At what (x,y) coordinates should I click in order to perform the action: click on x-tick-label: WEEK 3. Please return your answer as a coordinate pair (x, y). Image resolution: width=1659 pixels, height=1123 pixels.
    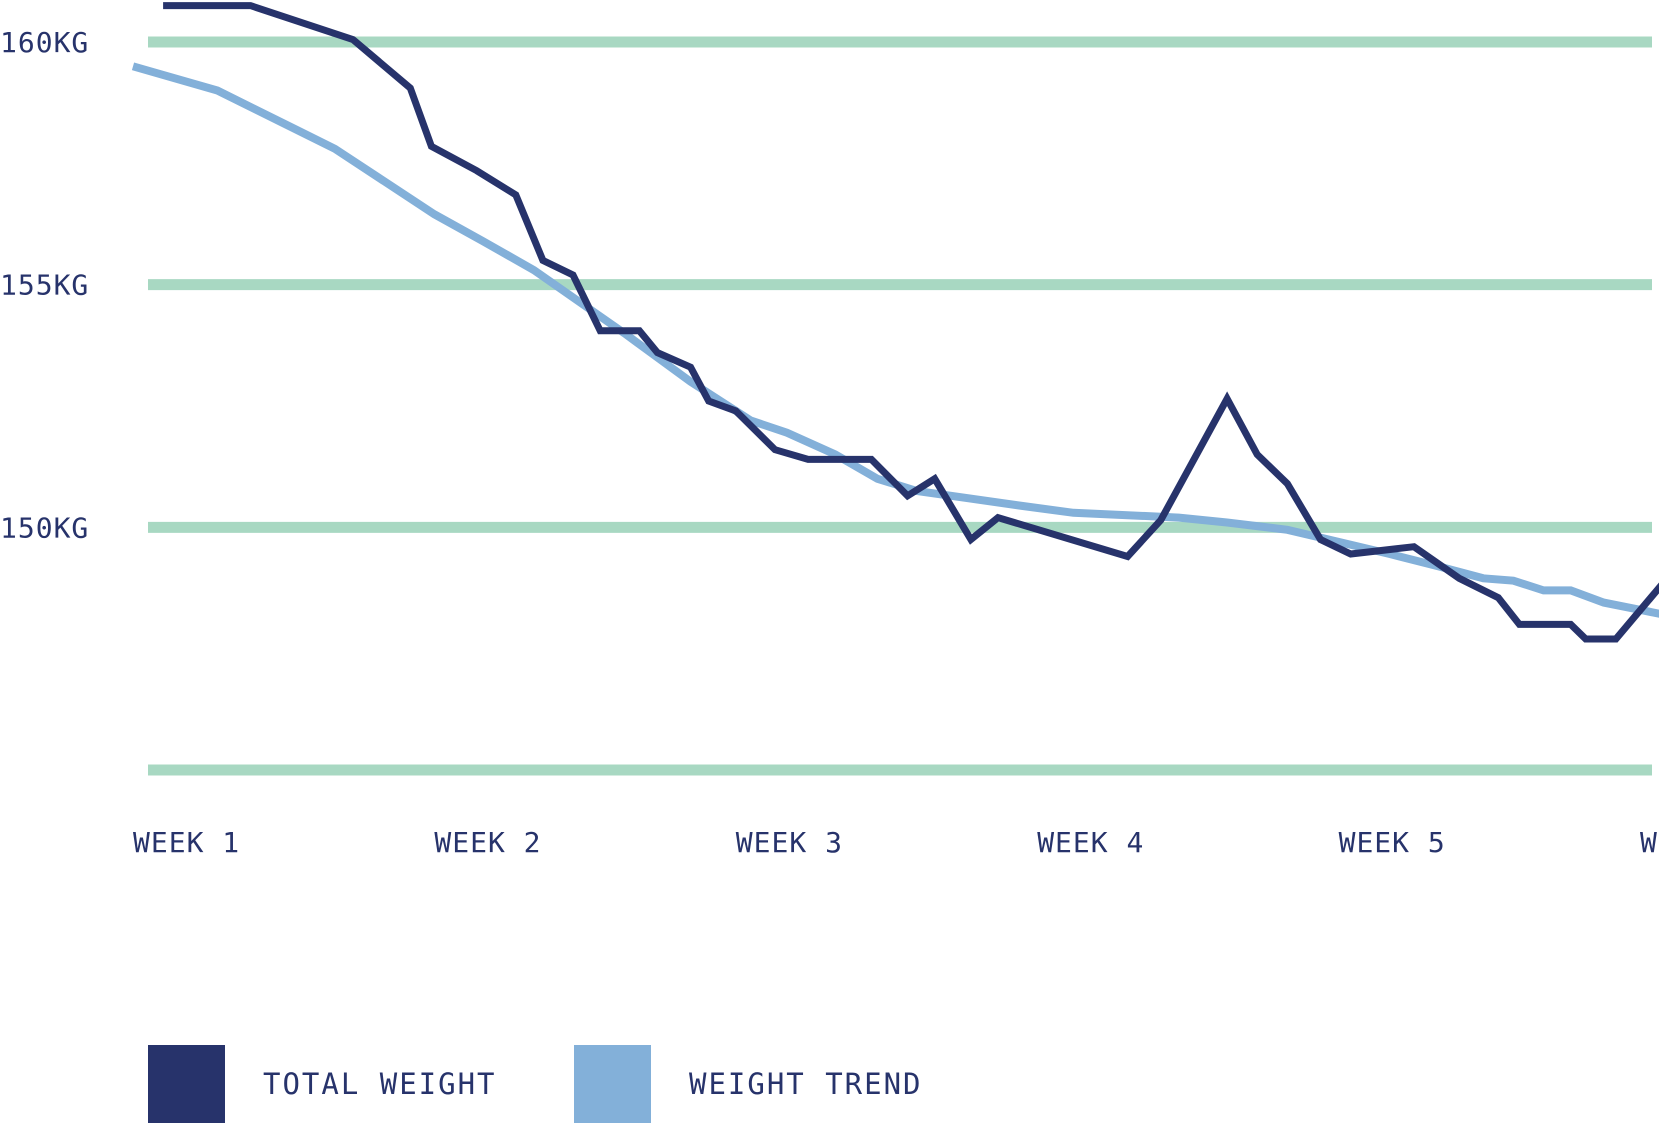
    Looking at the image, I should click on (789, 842).